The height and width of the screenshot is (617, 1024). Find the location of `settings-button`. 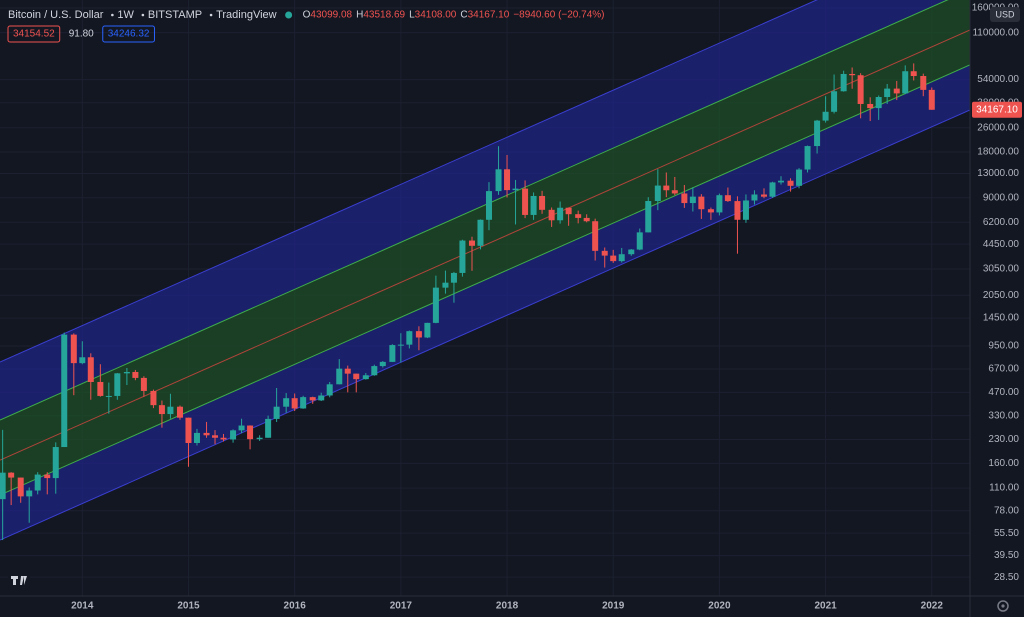

settings-button is located at coordinates (1003, 606).